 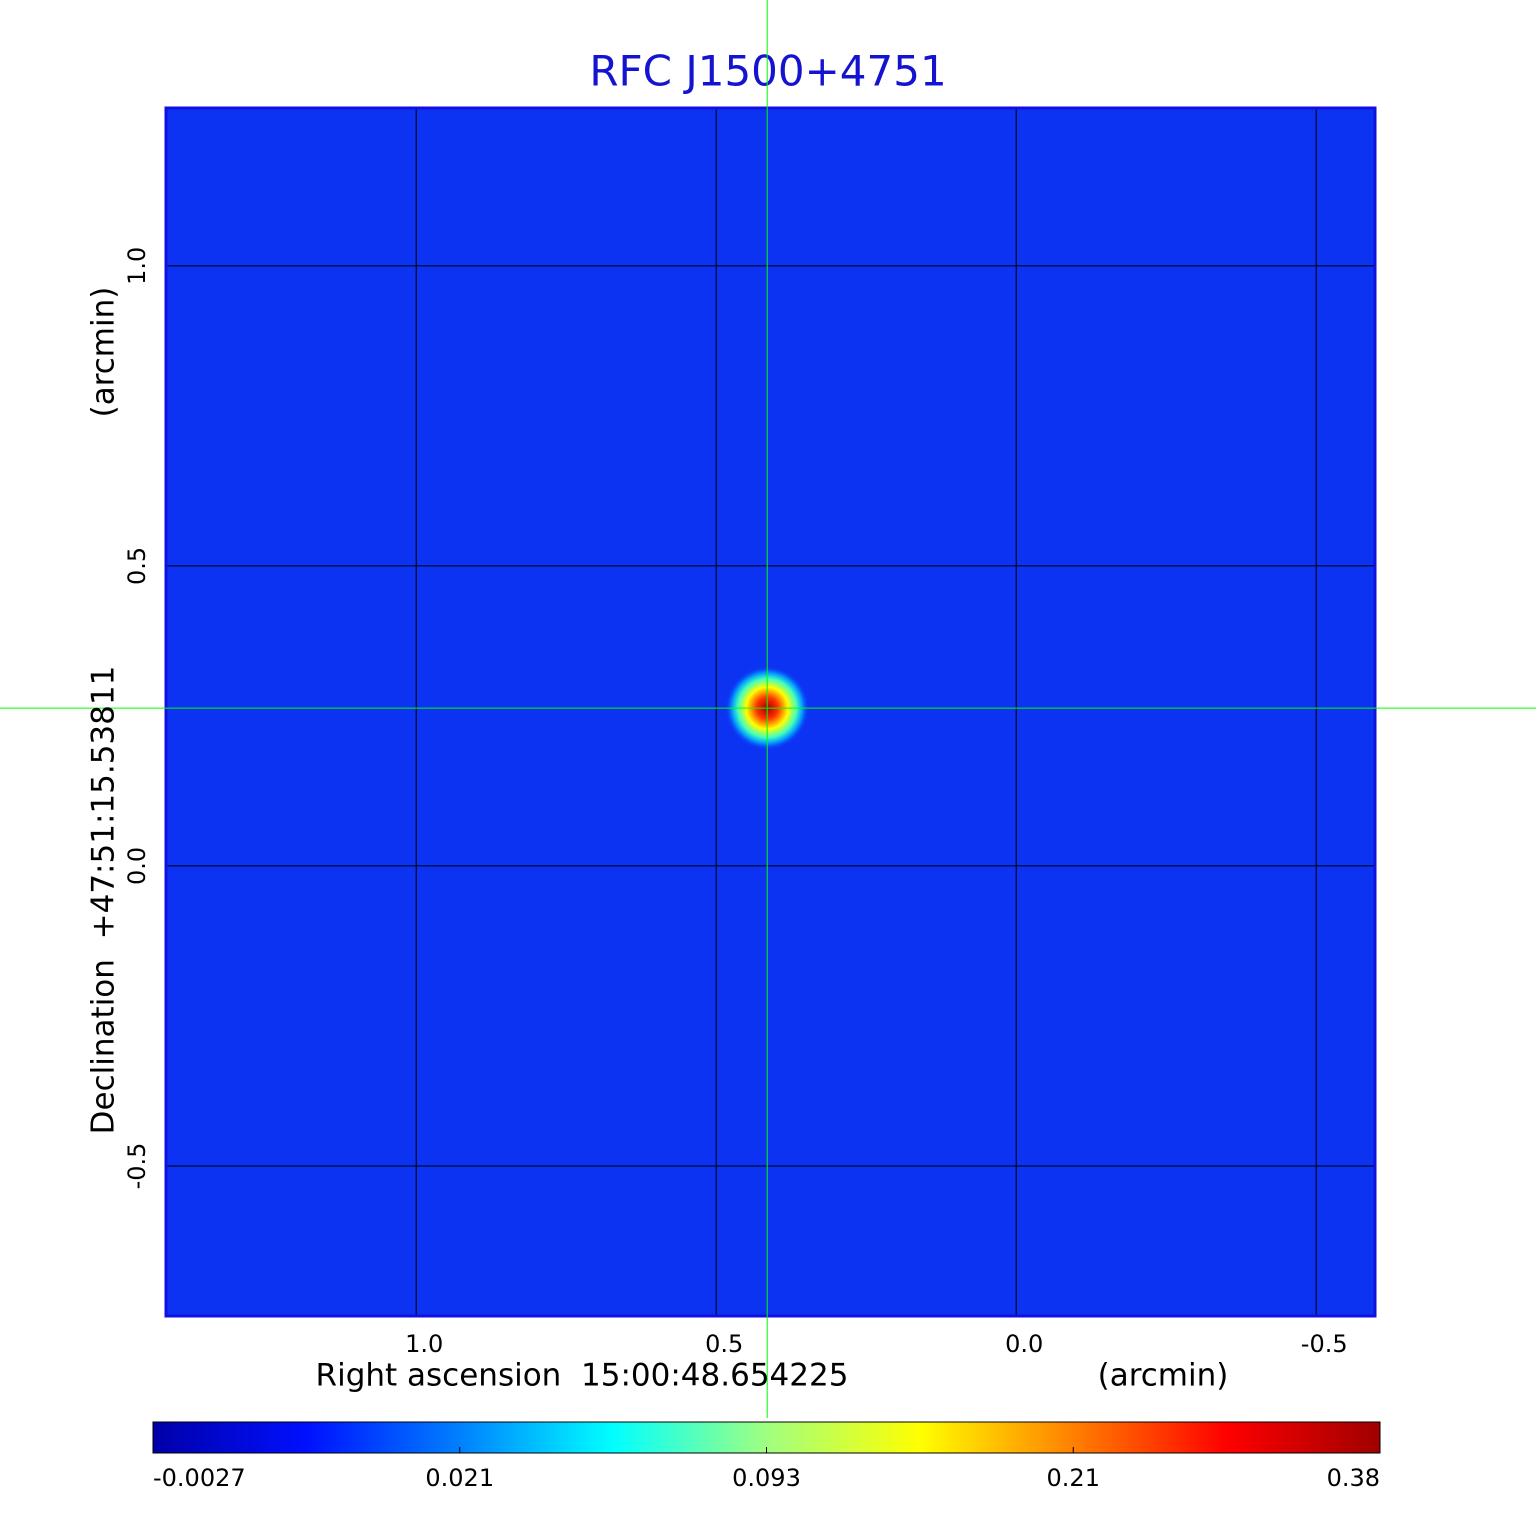 What do you see at coordinates (459, 1478) in the screenshot?
I see `colorbar-tick-label: 0.021` at bounding box center [459, 1478].